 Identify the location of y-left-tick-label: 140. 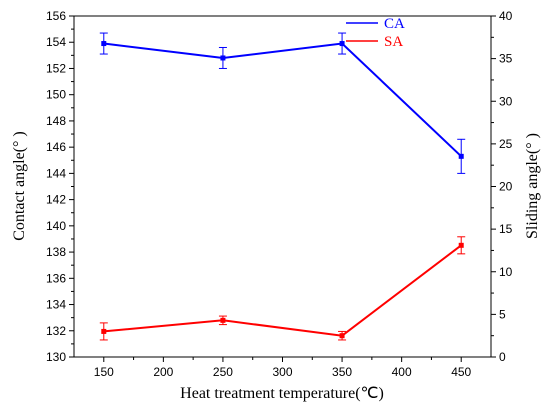
(56, 226).